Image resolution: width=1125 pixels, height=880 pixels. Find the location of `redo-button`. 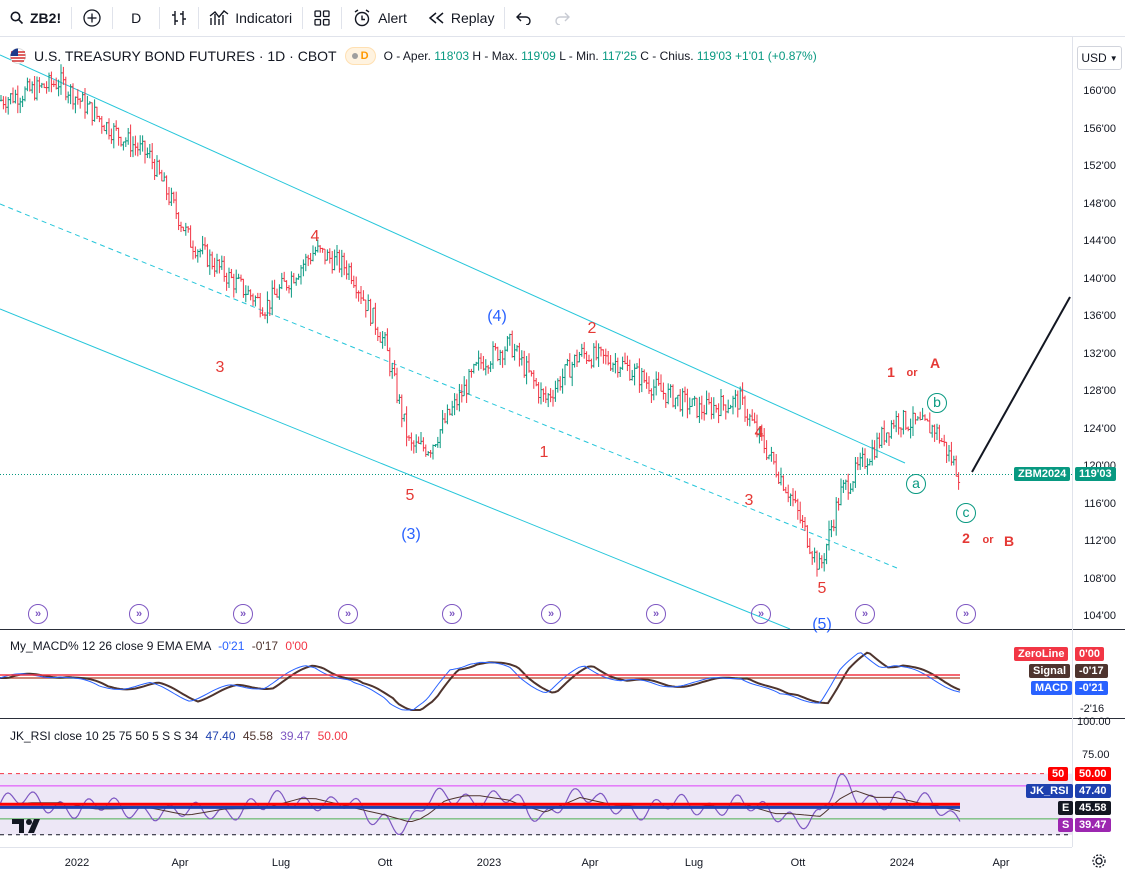

redo-button is located at coordinates (562, 18).